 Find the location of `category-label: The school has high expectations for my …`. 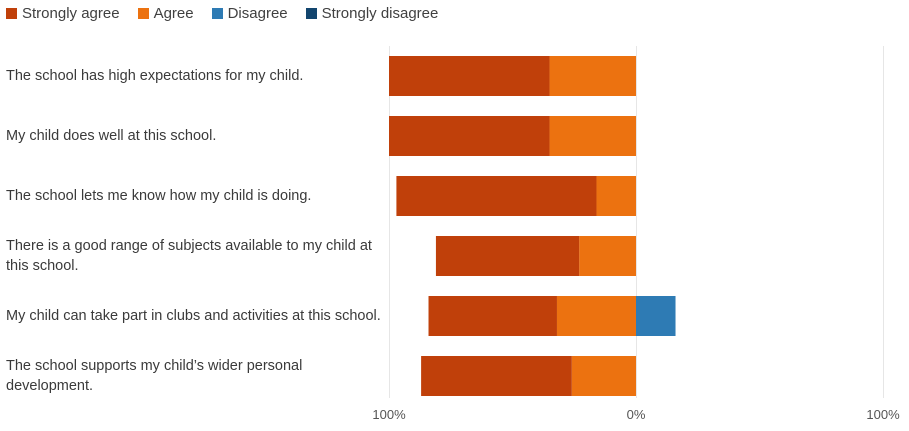

category-label: The school has high expectations for my … is located at coordinates (155, 76).